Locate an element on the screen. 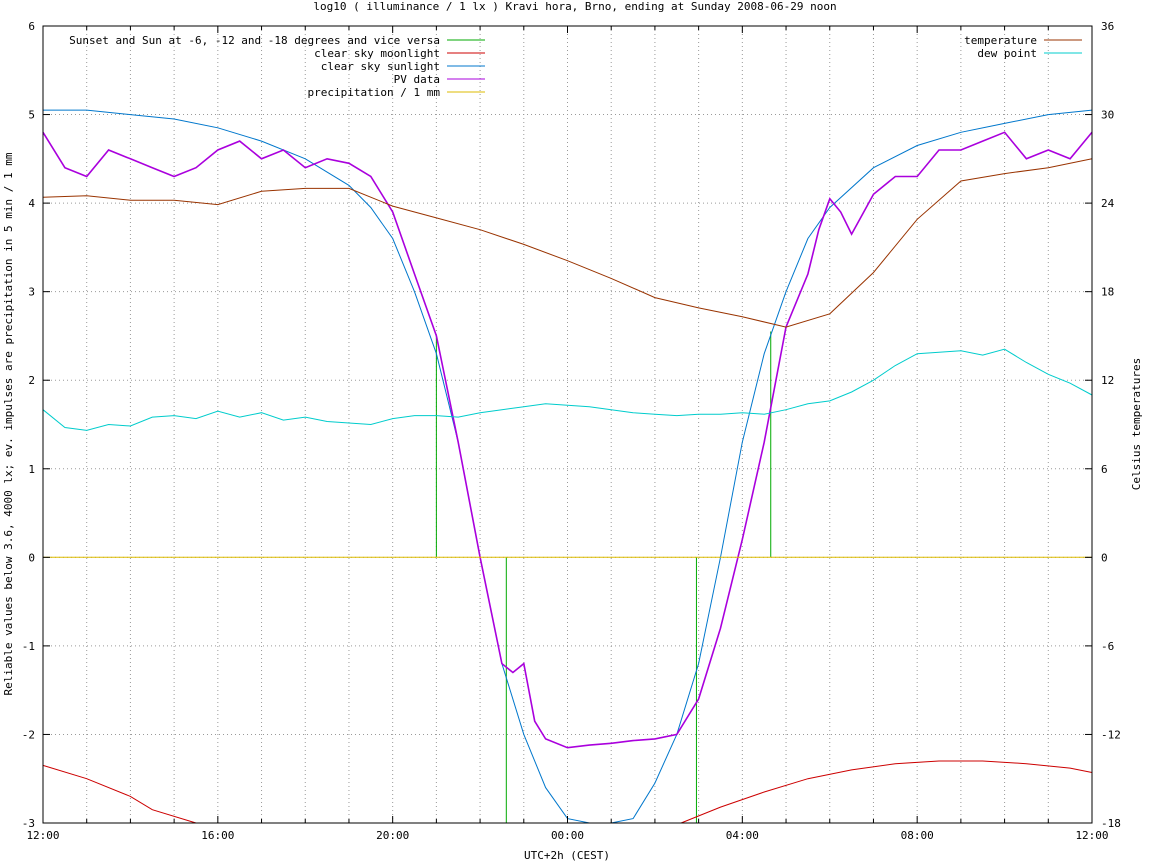 This screenshot has height=863, width=1151. legend-label: precipitation / 1 mm is located at coordinates (374, 92).